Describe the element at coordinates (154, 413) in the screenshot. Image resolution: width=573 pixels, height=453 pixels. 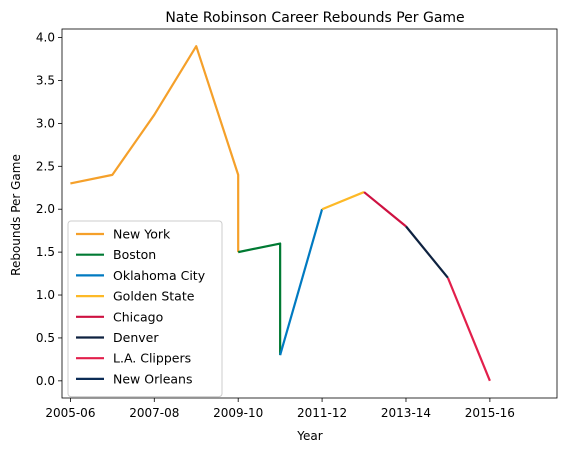
I see `x-tick-label: 2007-08` at that location.